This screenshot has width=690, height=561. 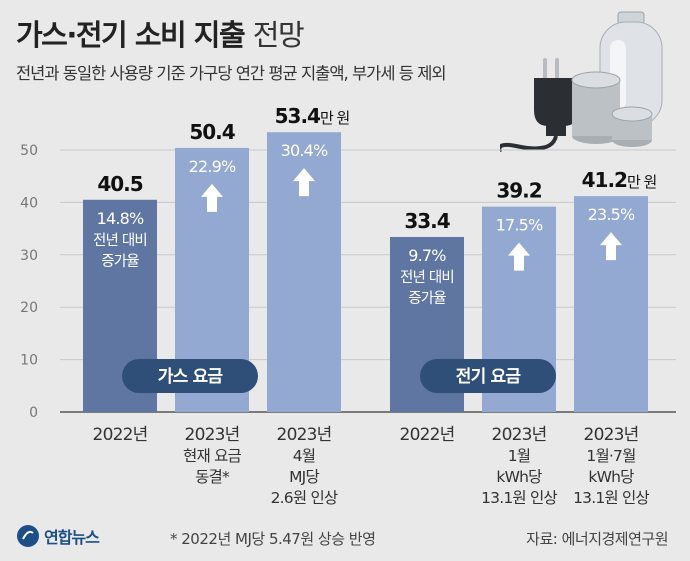 What do you see at coordinates (518, 191) in the screenshot?
I see `value-label: 39.2` at bounding box center [518, 191].